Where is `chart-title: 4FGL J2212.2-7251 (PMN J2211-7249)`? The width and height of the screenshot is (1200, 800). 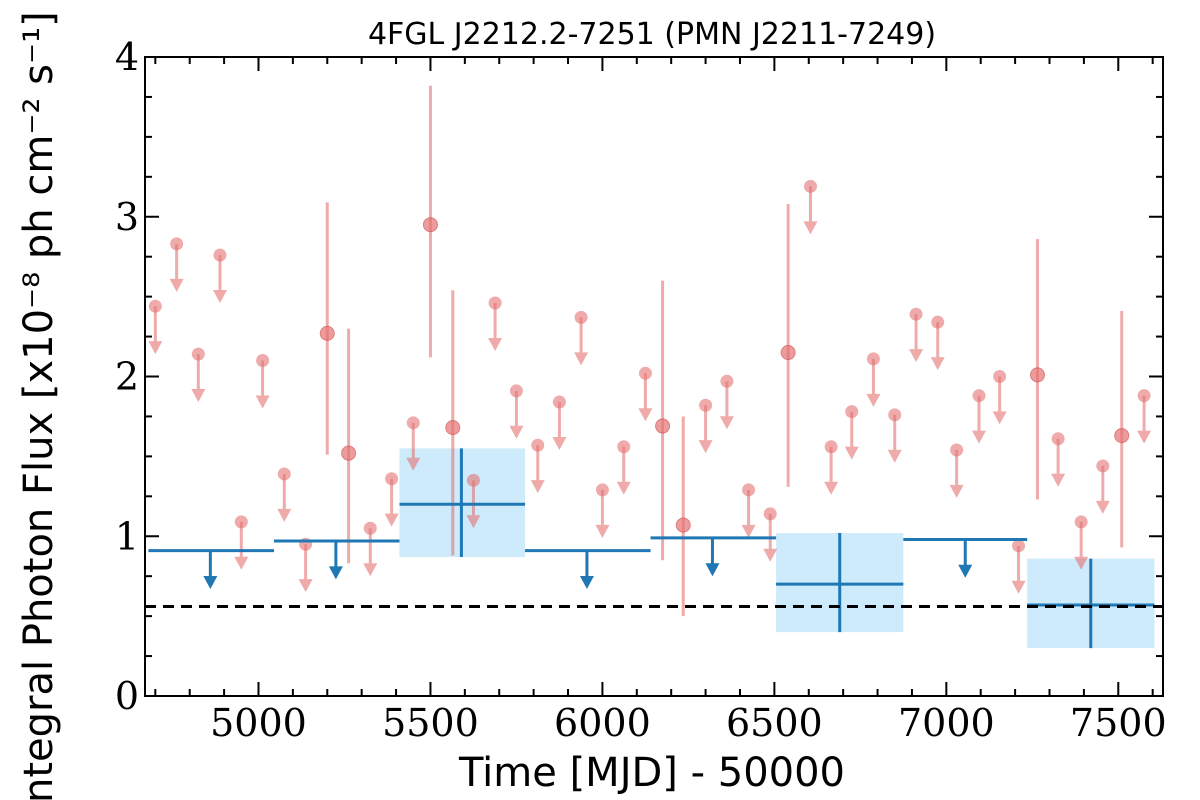 chart-title: 4FGL J2212.2-7251 (PMN J2211-7249) is located at coordinates (652, 34).